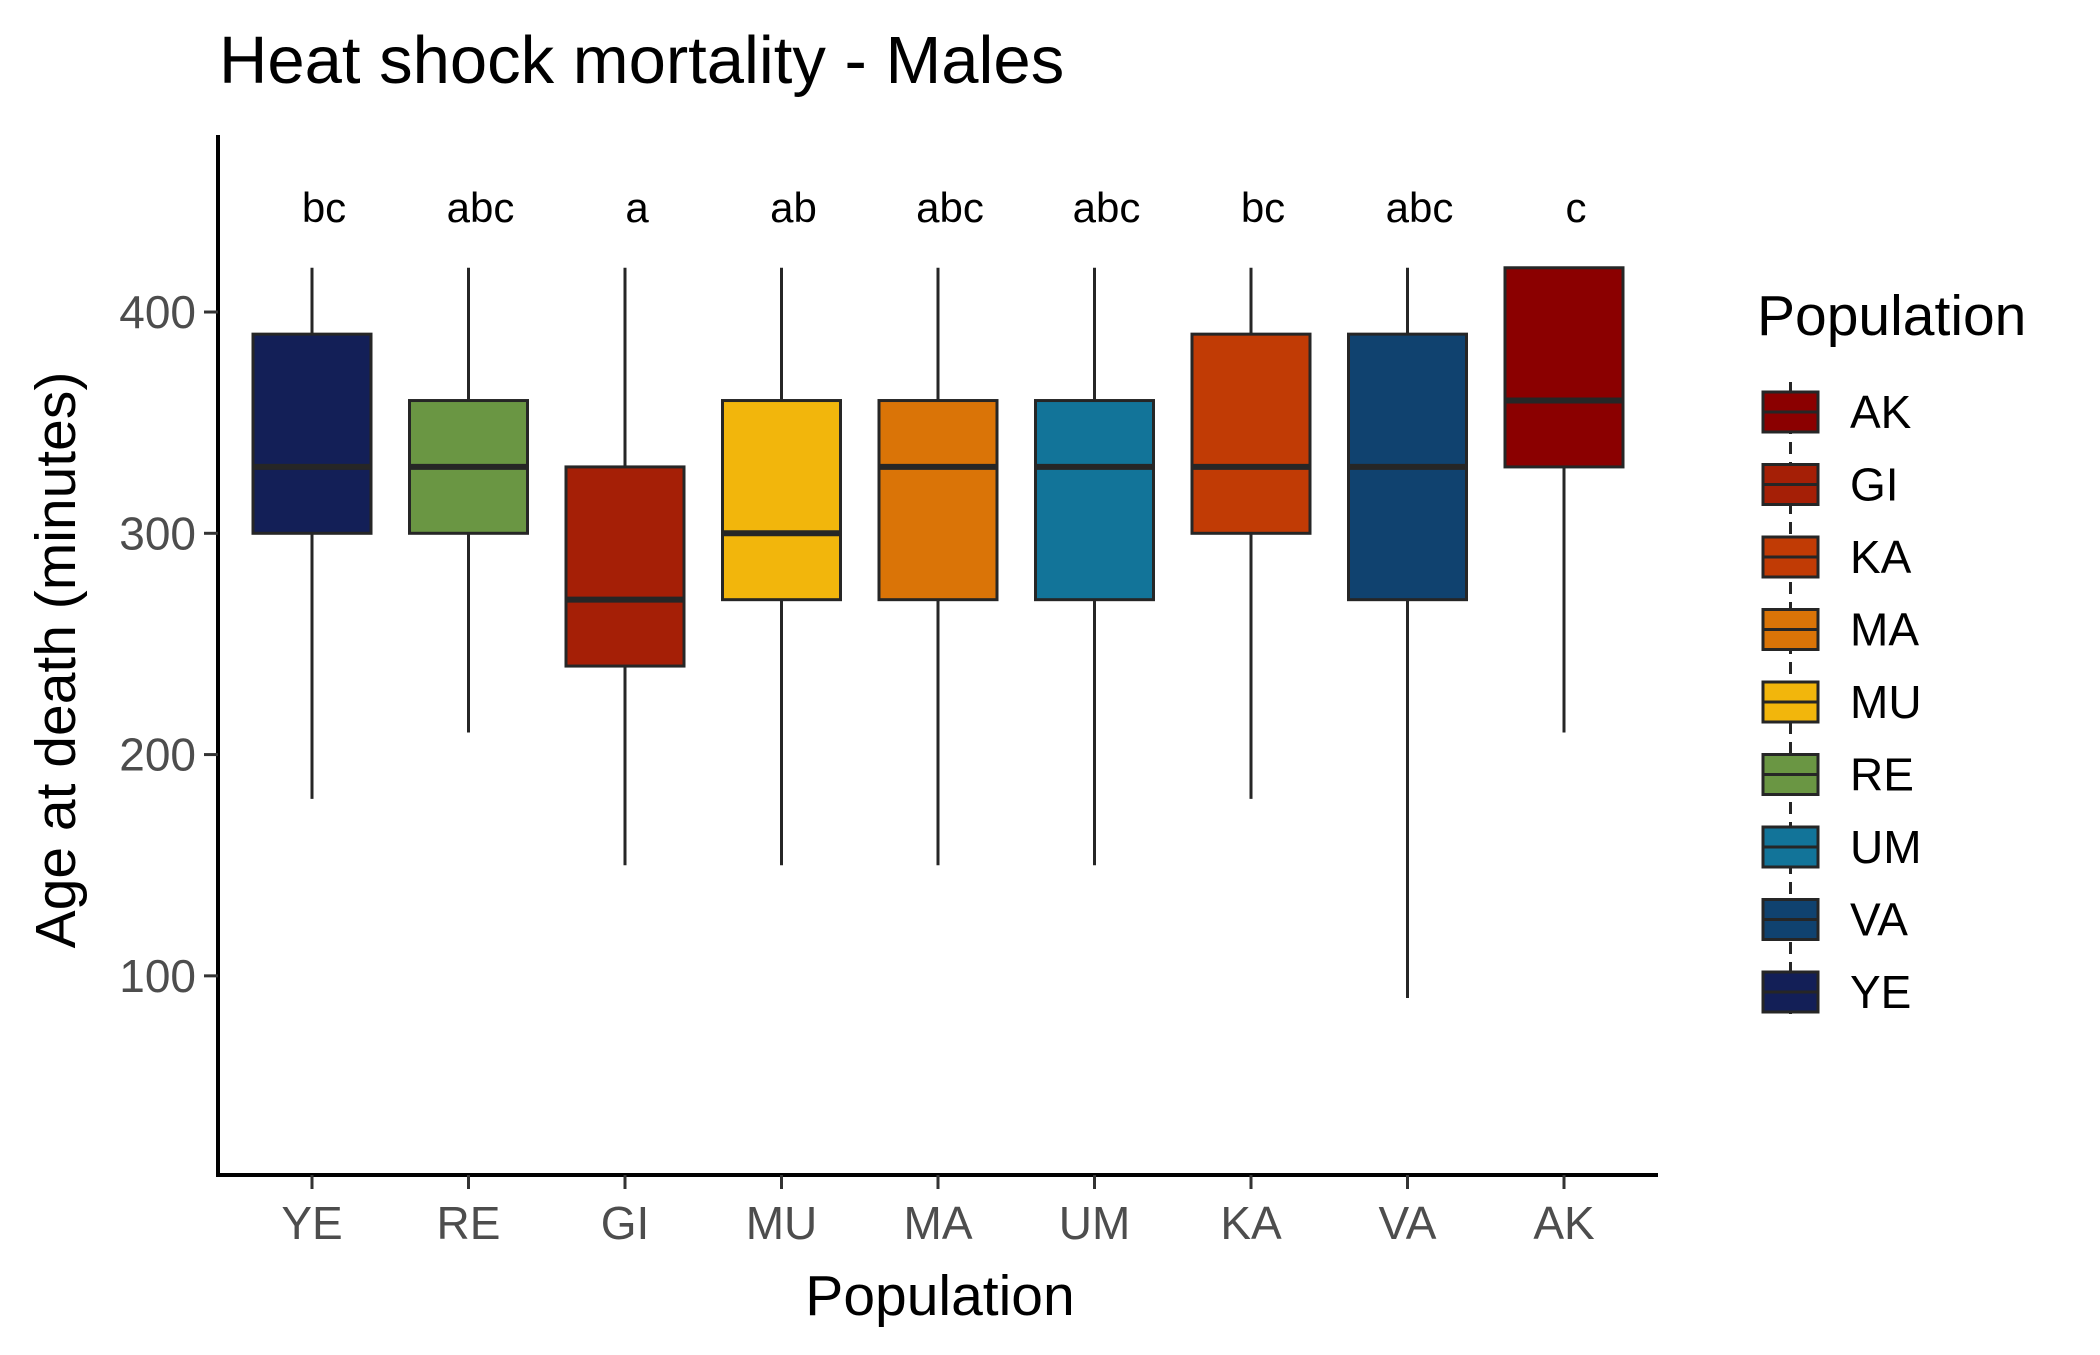 Image resolution: width=2100 pixels, height=1355 pixels. Describe the element at coordinates (1840, 630) in the screenshot. I see `legend-item-ma: MA` at that location.